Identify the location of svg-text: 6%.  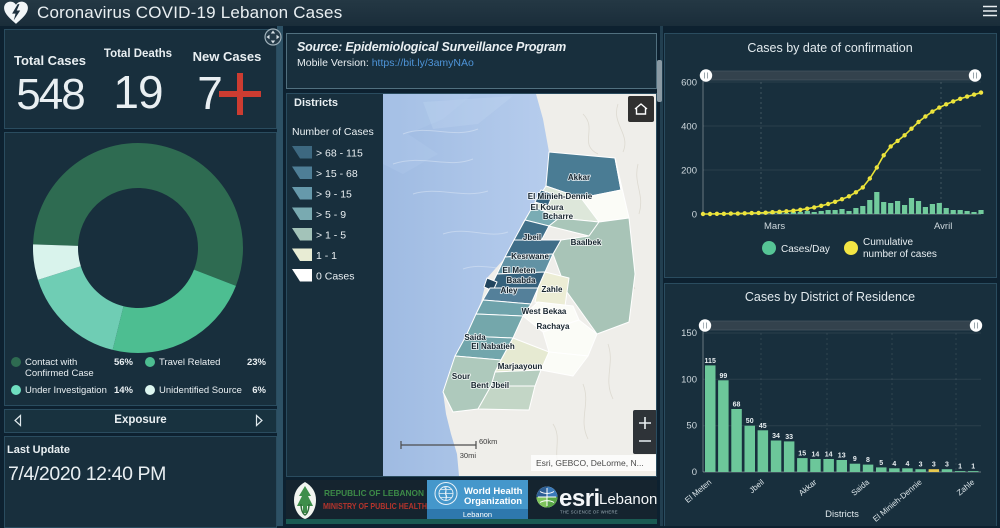
(259, 390).